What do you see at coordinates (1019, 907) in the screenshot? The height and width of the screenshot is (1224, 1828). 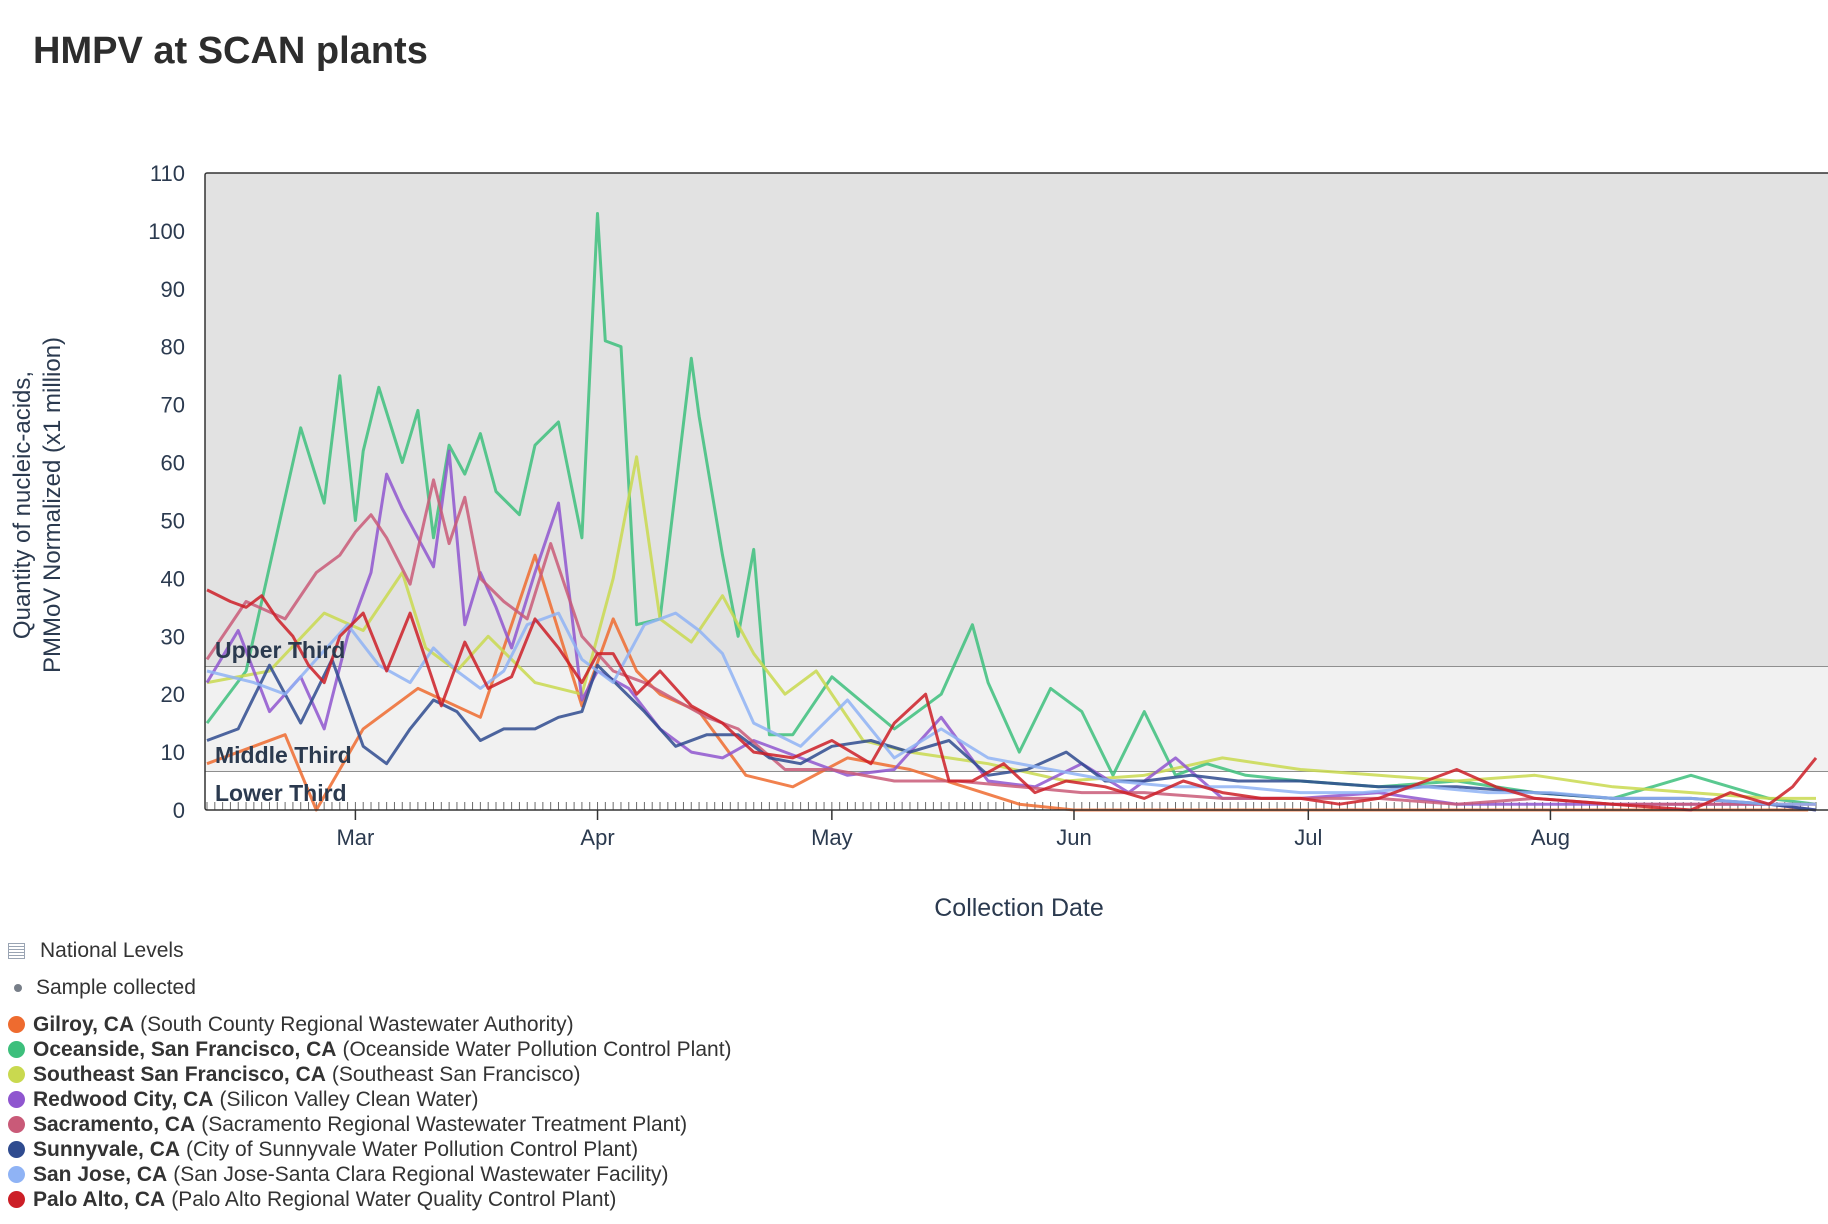 I see `x-axis-label: Collection Date` at bounding box center [1019, 907].